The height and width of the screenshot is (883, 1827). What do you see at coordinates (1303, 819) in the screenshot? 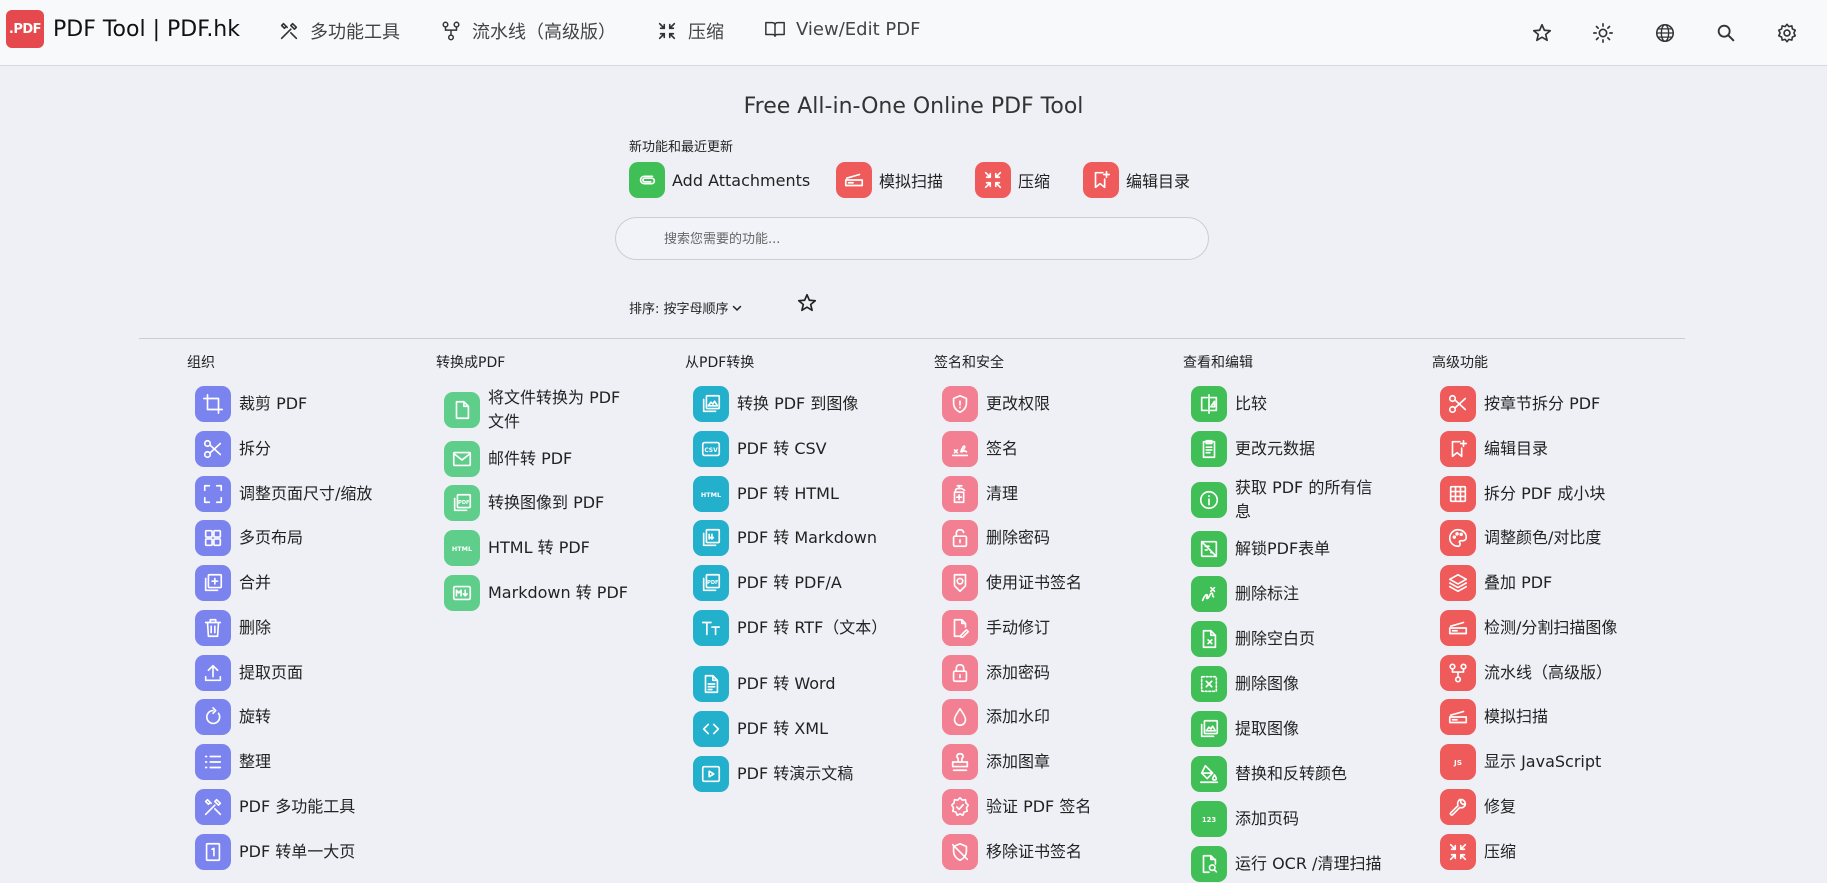
I see `tool-add-page-numbers: 123 添加页码` at bounding box center [1303, 819].